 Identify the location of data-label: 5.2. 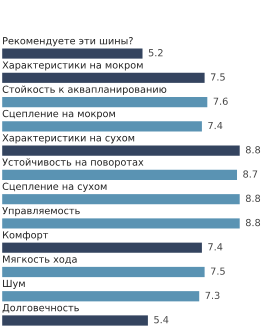
(155, 52).